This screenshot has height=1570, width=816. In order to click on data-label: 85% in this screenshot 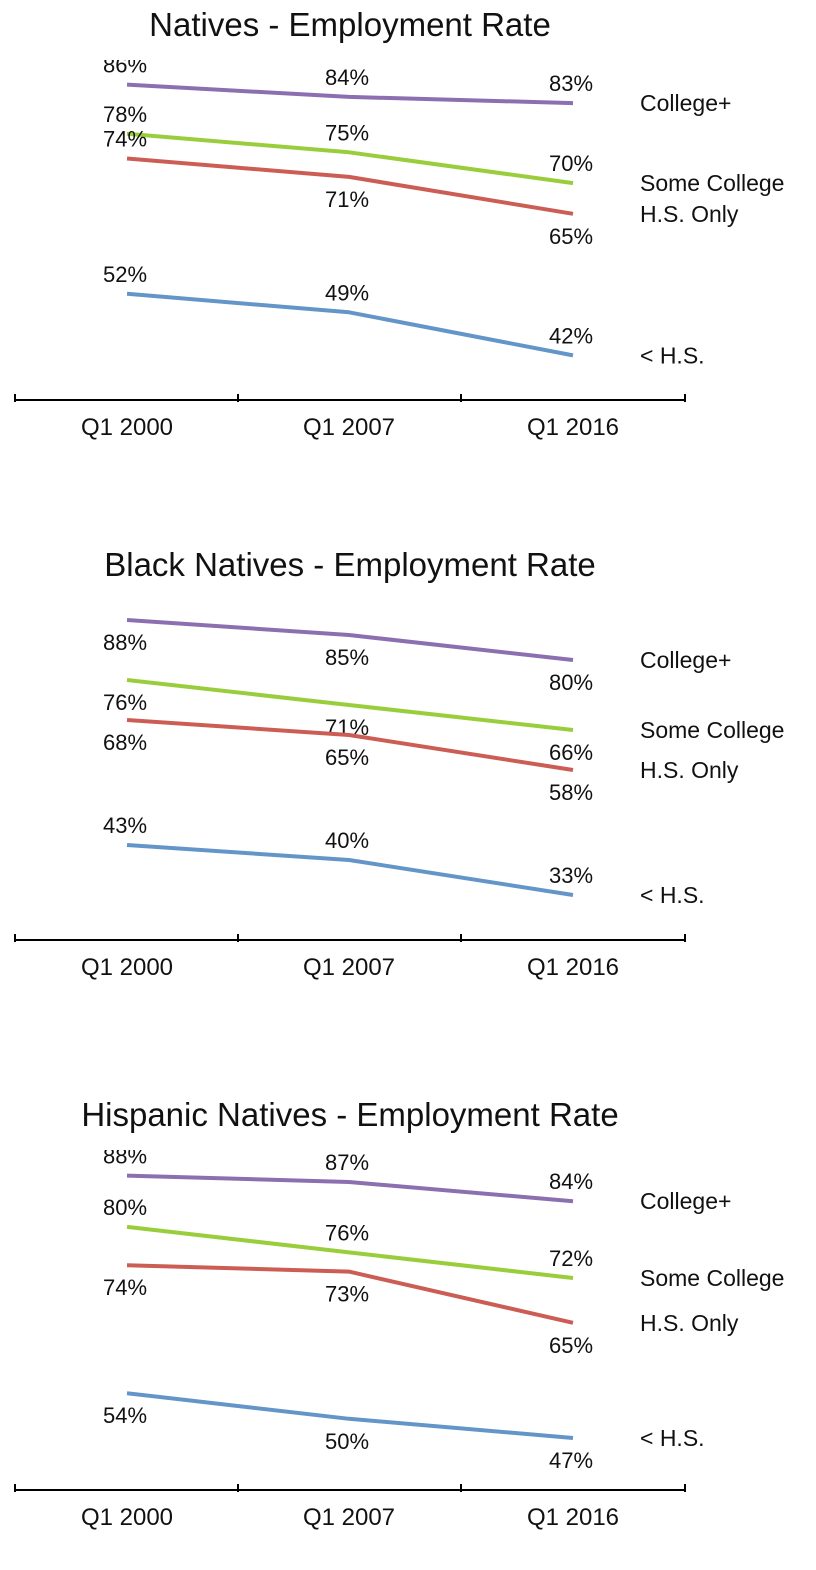, I will do `click(347, 657)`.